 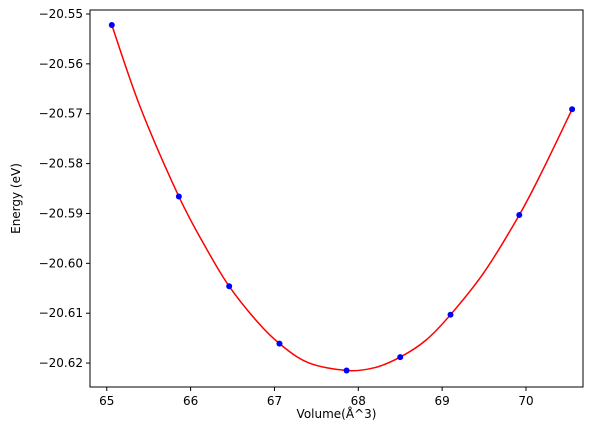 I want to click on x-tick-label: 67, so click(x=274, y=401).